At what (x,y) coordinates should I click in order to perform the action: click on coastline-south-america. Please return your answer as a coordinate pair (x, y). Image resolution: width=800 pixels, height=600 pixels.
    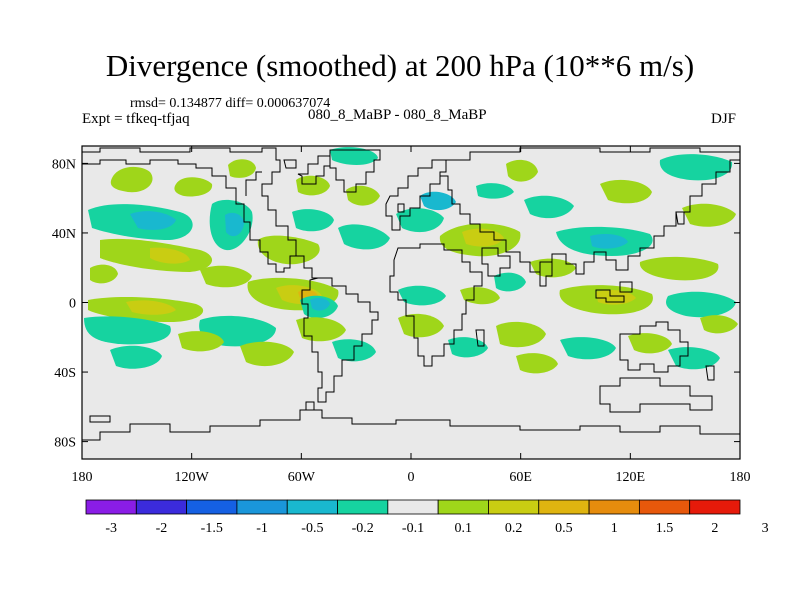
    Looking at the image, I should click on (340, 340).